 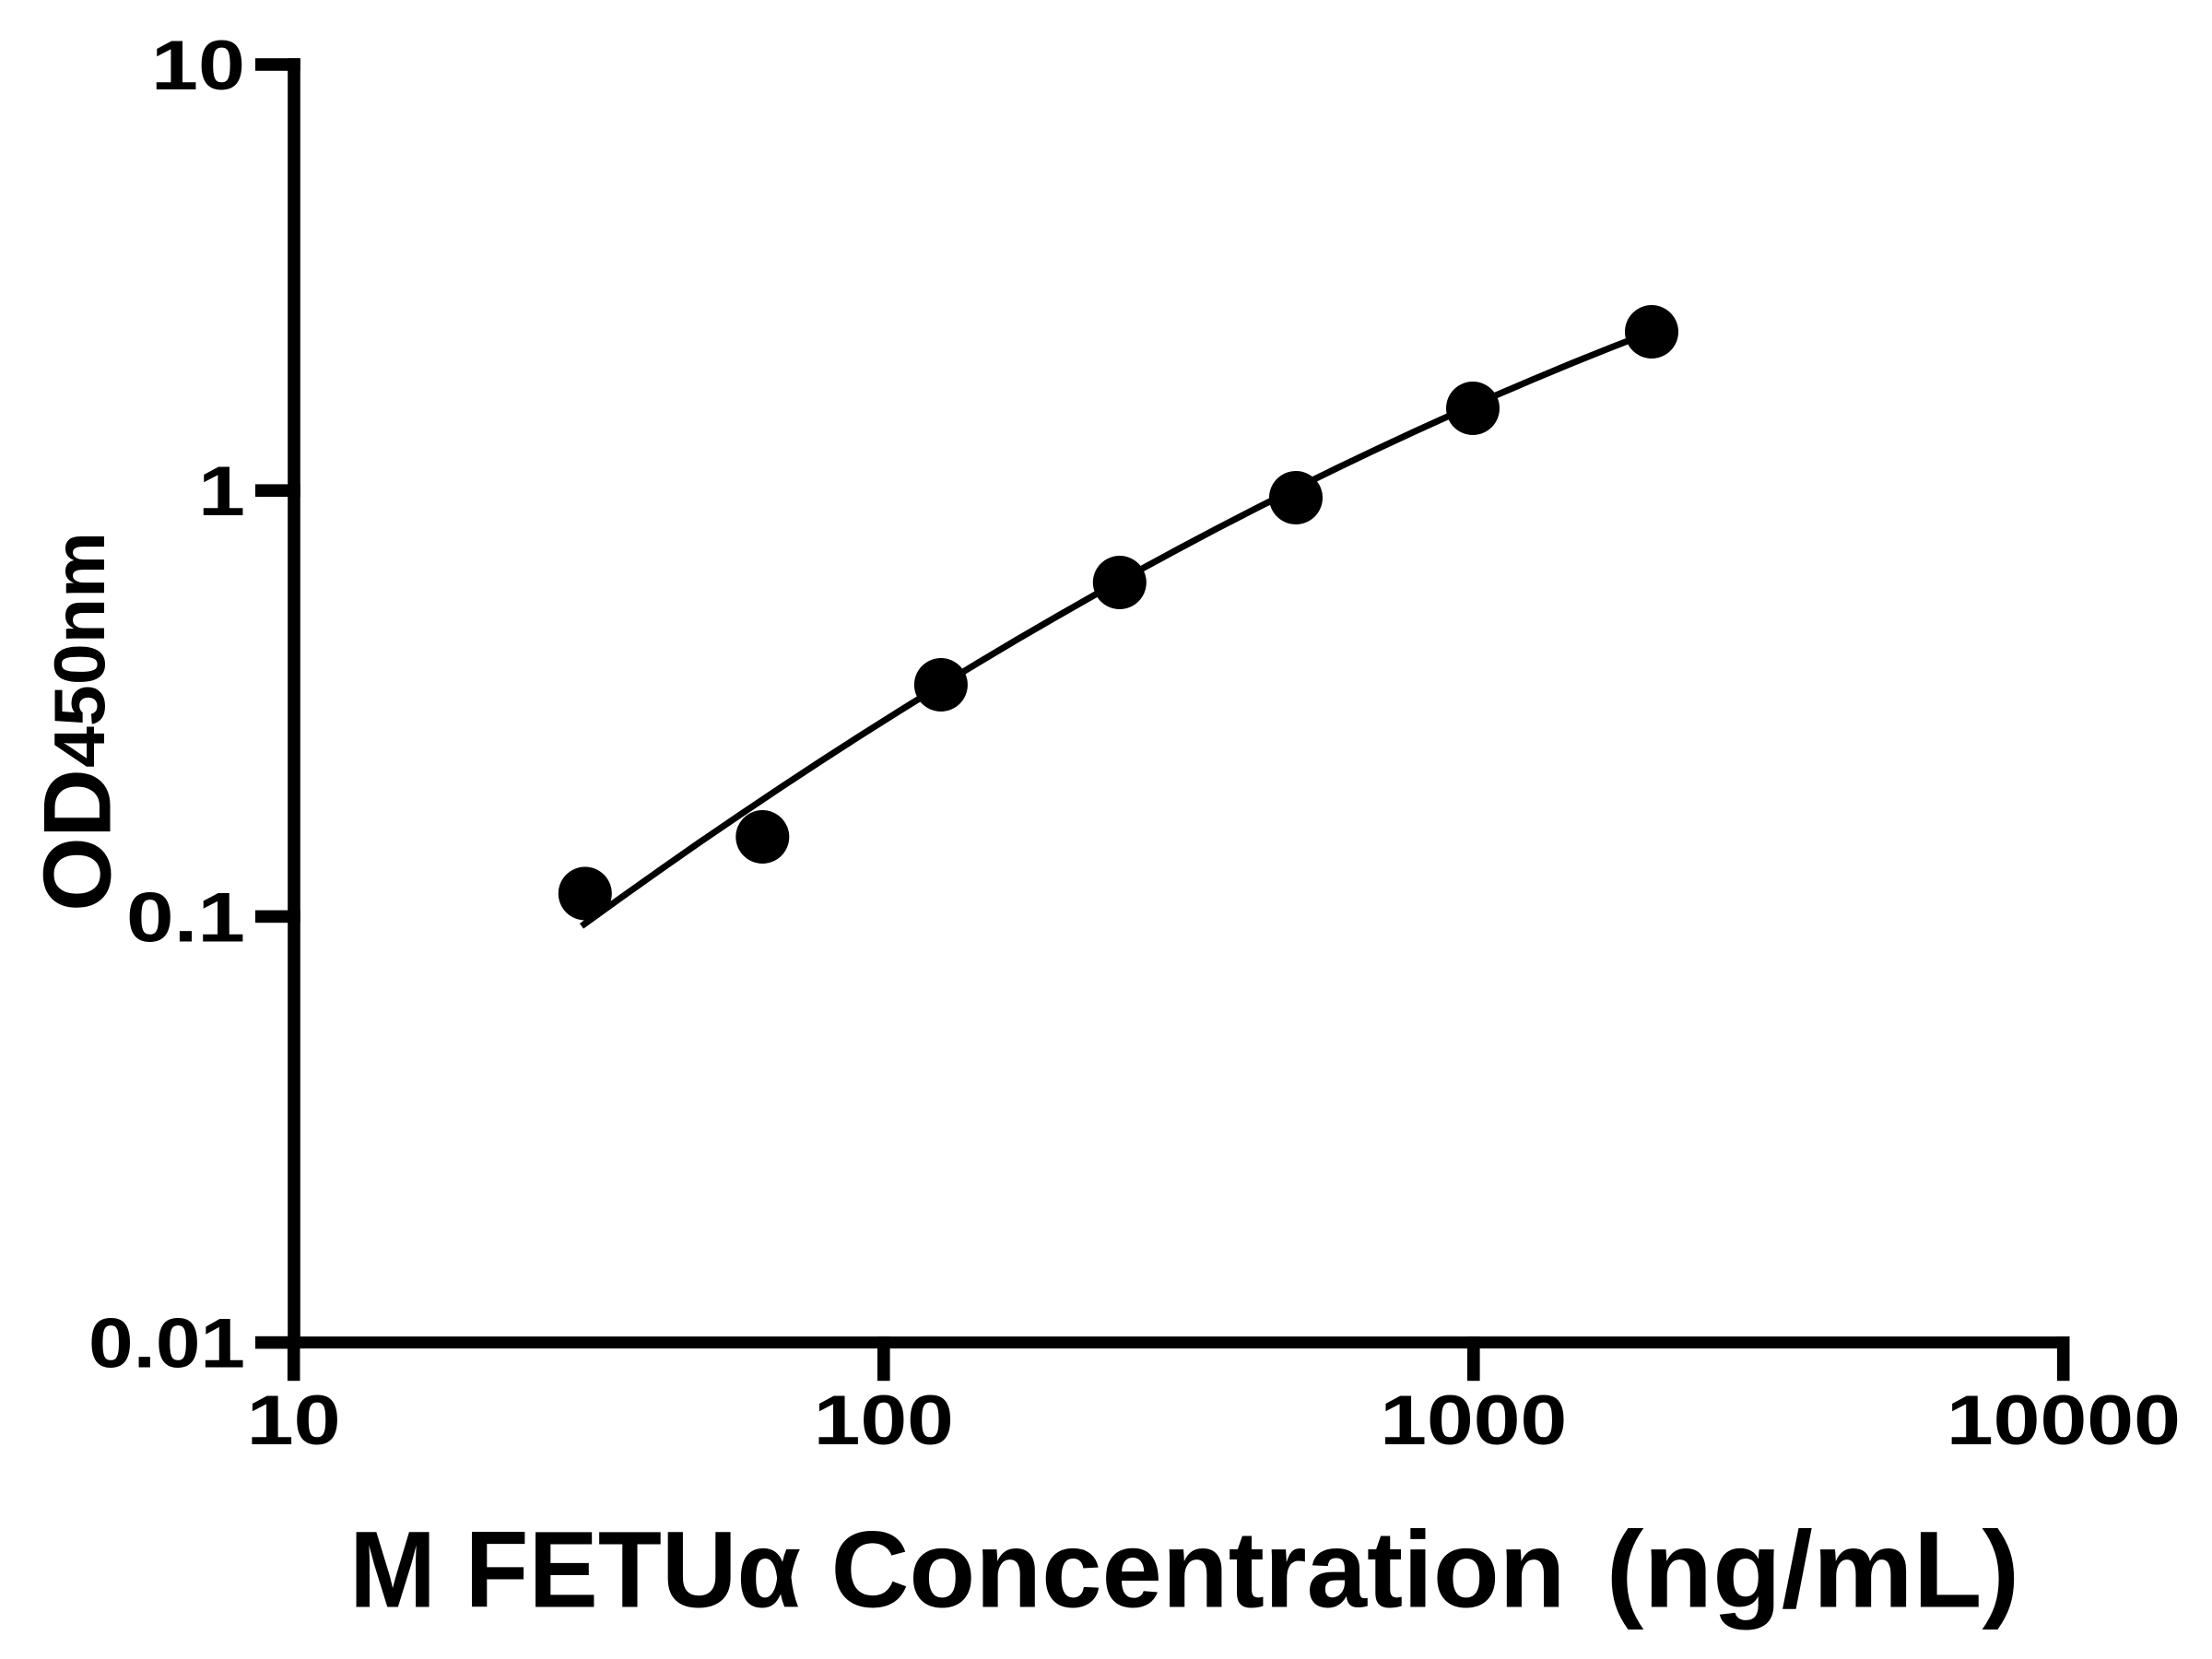 What do you see at coordinates (185, 917) in the screenshot?
I see `svg-text: 0.1` at bounding box center [185, 917].